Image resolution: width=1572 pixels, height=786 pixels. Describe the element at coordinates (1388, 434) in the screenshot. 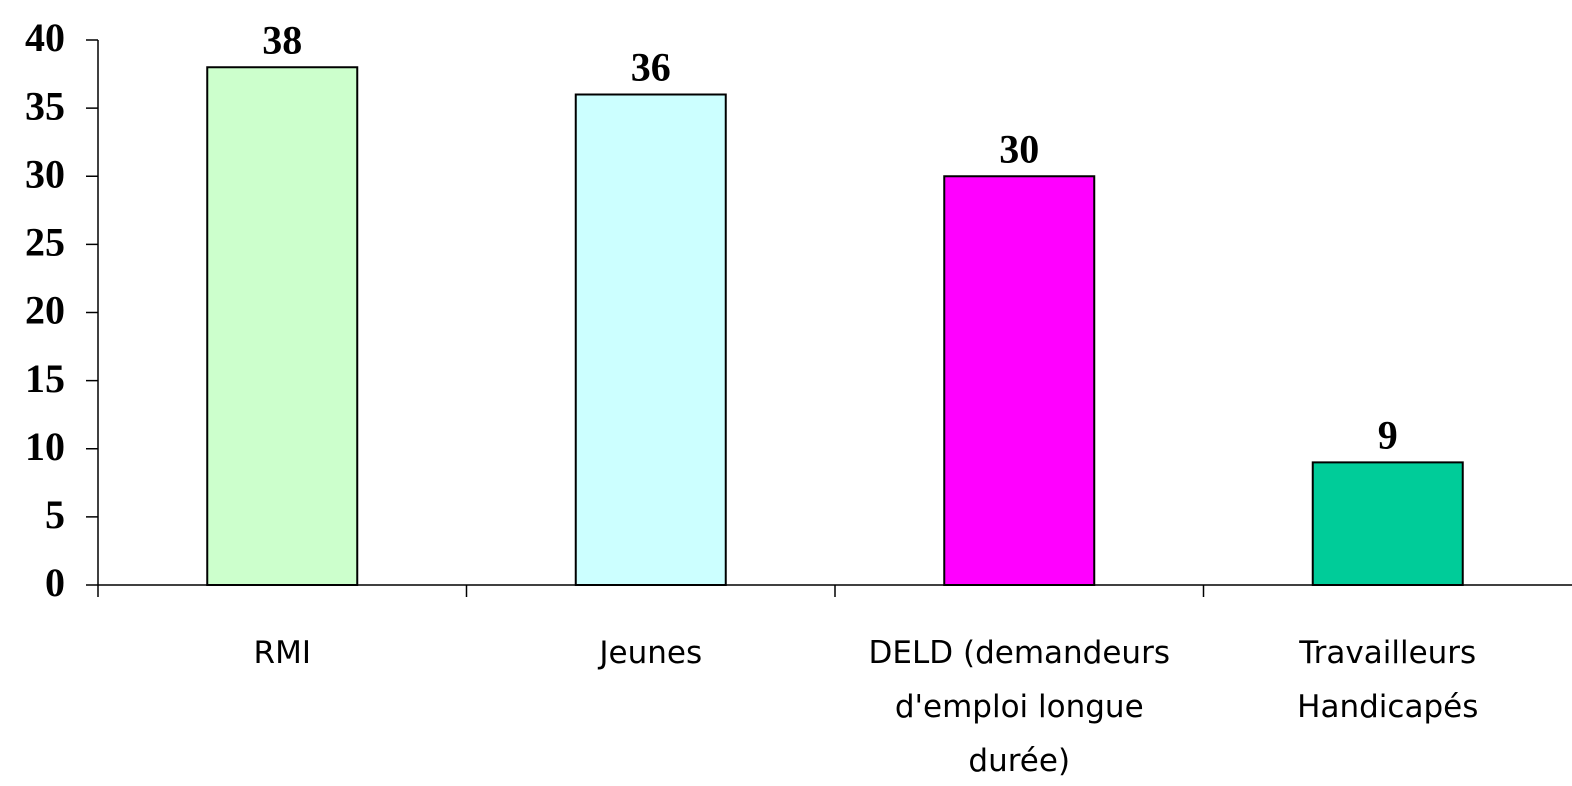

I see `value-label: 9` at that location.